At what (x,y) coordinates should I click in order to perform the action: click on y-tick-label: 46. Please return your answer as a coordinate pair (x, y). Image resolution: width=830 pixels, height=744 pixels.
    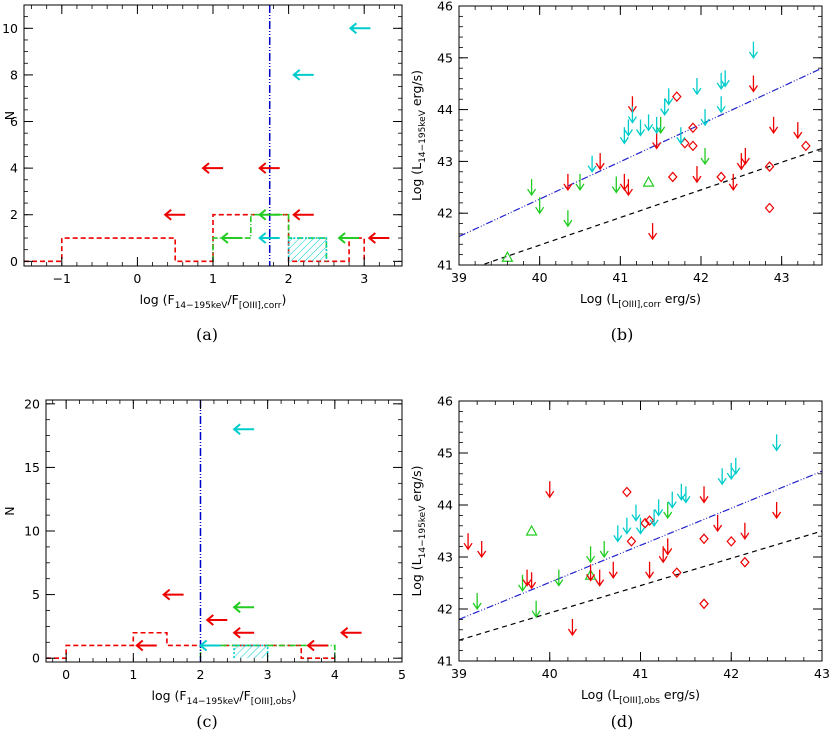
    Looking at the image, I should click on (445, 401).